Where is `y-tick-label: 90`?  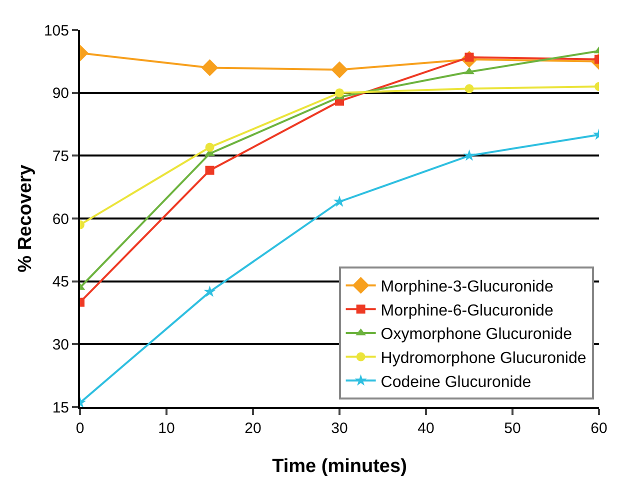
y-tick-label: 90 is located at coordinates (60, 93).